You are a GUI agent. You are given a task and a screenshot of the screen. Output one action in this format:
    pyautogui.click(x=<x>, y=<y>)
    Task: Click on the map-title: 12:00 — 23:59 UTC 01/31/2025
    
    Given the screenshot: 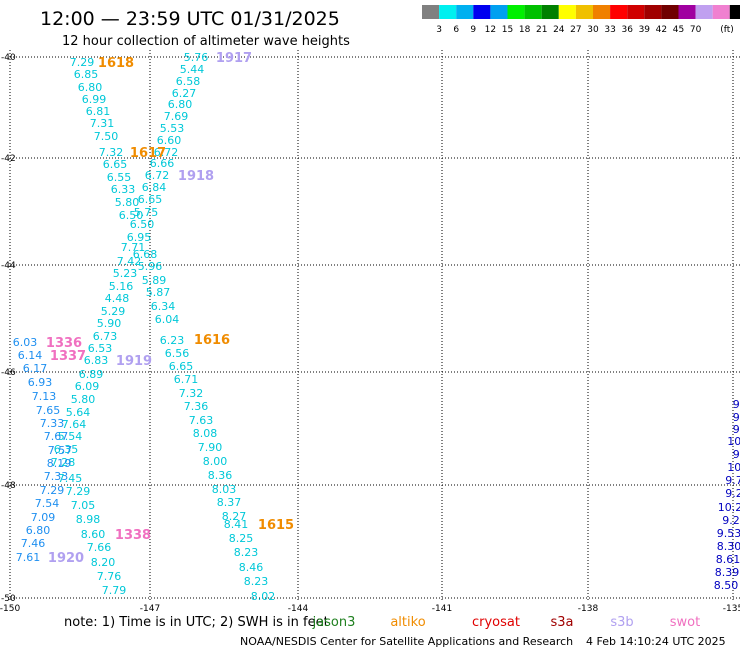 What is the action you would take?
    pyautogui.click(x=190, y=19)
    